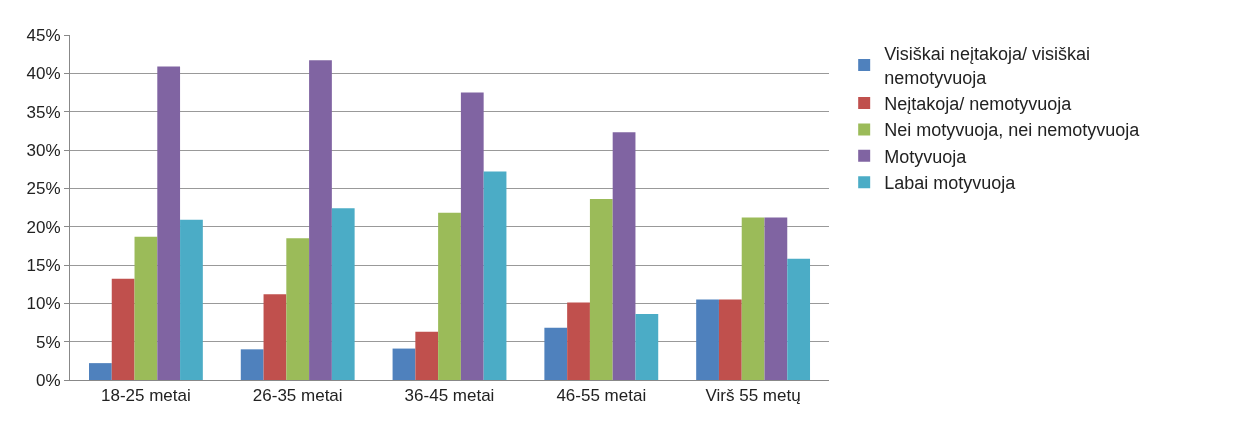 Image resolution: width=1249 pixels, height=430 pixels. What do you see at coordinates (43, 35) in the screenshot?
I see `y-tick-label: 45%` at bounding box center [43, 35].